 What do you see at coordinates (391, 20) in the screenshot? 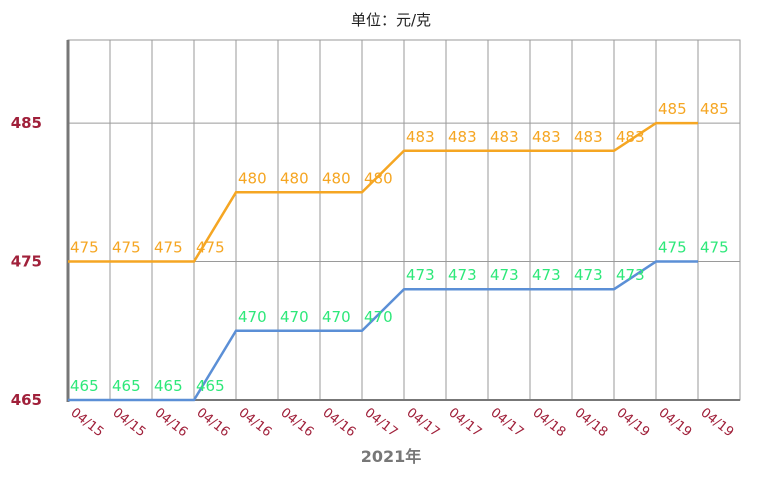
I see `chart-unit-title: 单位：元/克` at bounding box center [391, 20].